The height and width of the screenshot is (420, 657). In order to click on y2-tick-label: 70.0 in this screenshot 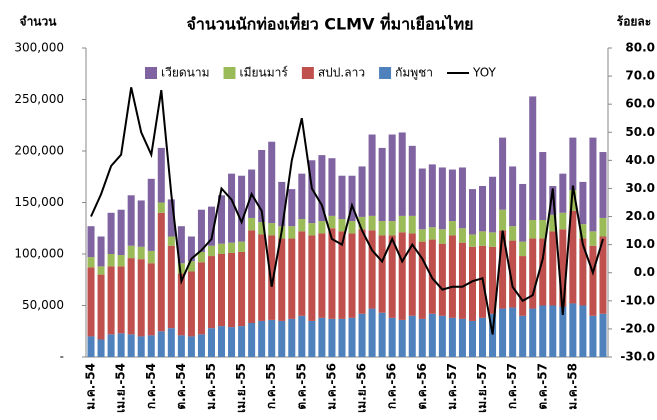, I will do `click(640, 76)`.